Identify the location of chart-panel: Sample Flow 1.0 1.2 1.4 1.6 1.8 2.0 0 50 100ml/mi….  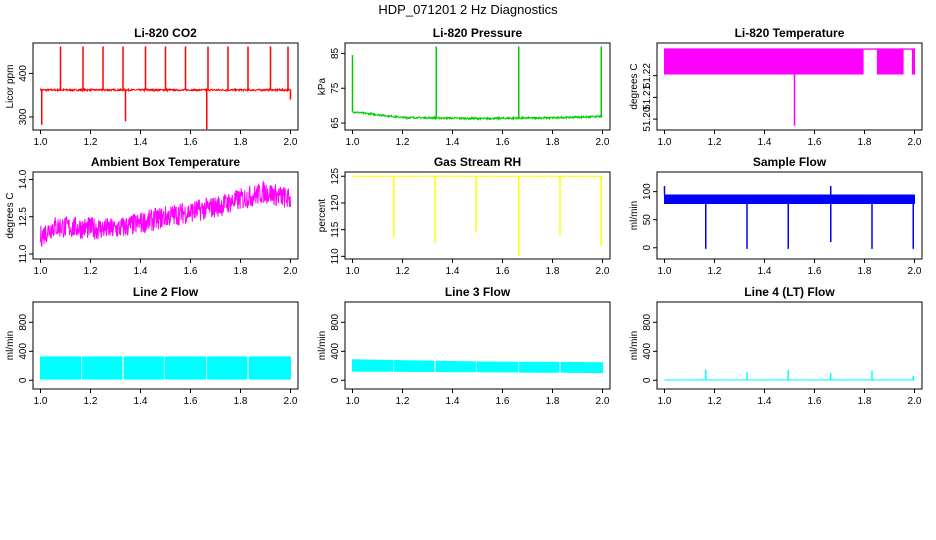
(776, 216).